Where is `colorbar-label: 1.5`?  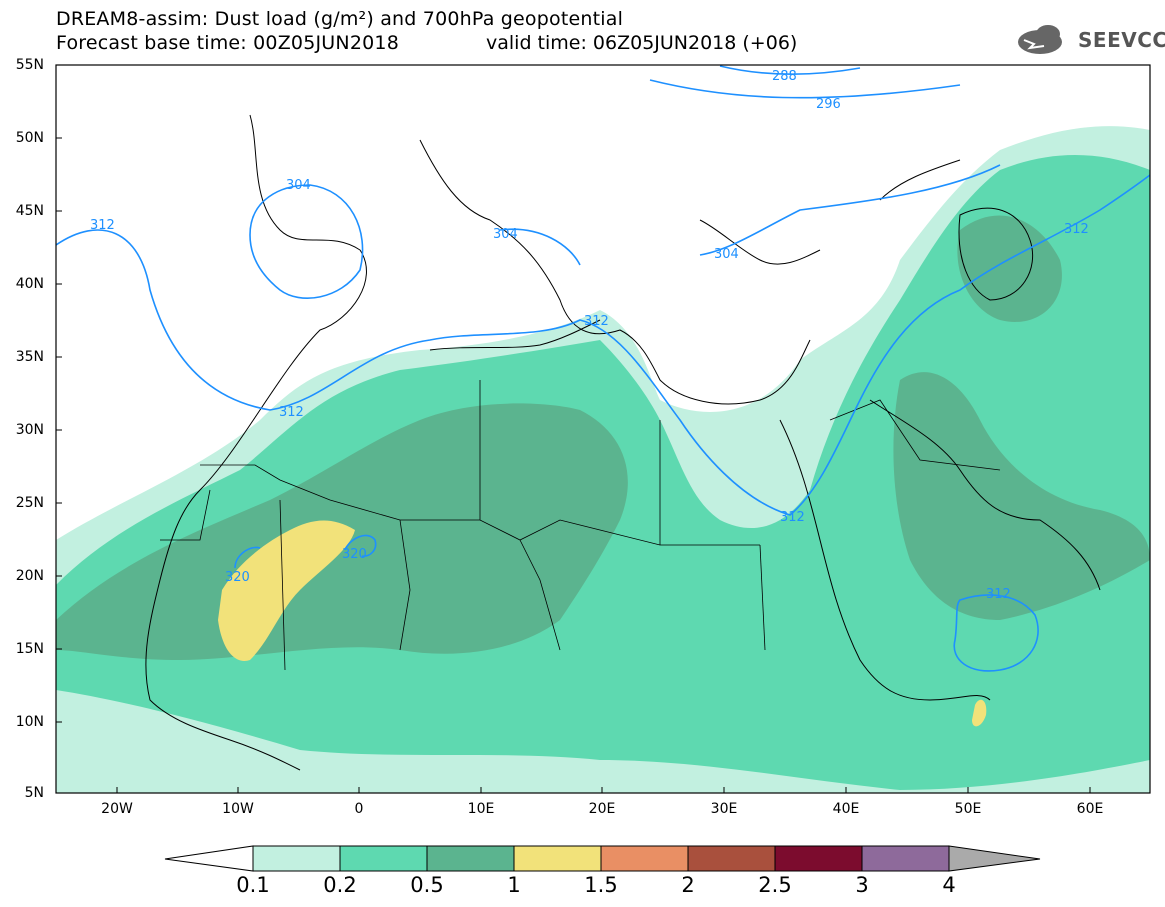 colorbar-label: 1.5 is located at coordinates (601, 885).